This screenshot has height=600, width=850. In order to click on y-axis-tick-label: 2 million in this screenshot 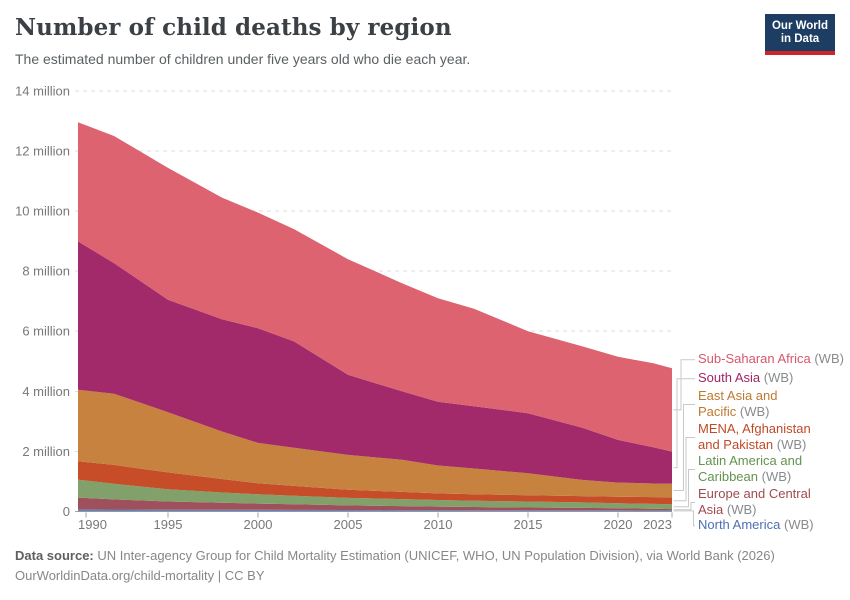, I will do `click(46, 451)`.